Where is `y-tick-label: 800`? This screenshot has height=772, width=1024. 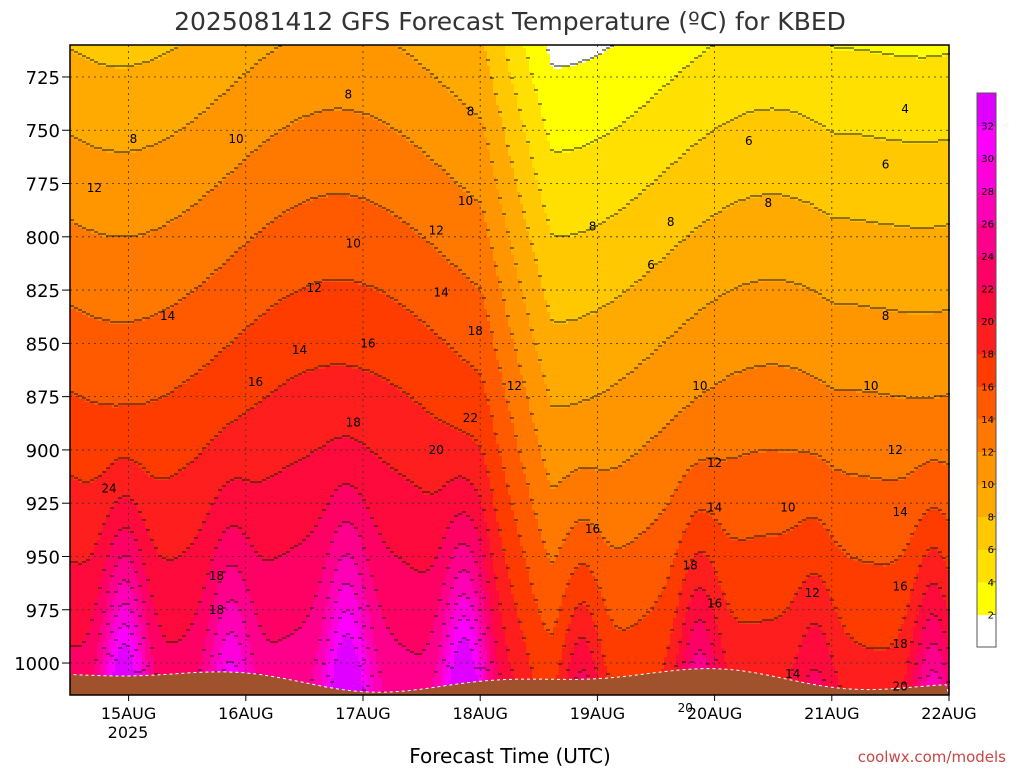 y-tick-label: 800 is located at coordinates (43, 238).